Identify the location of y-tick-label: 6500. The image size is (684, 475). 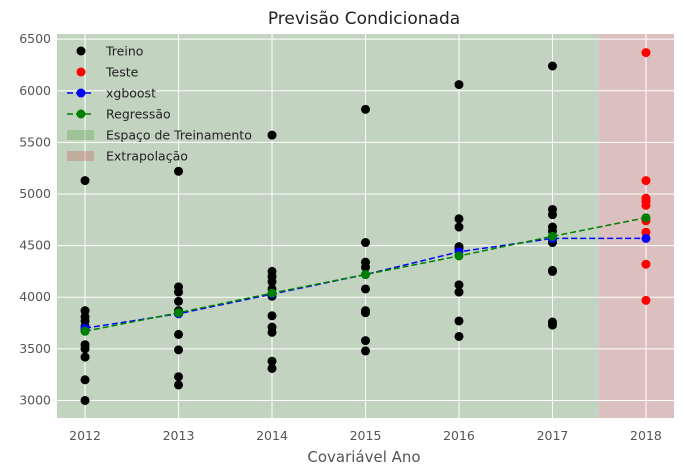
(35, 38).